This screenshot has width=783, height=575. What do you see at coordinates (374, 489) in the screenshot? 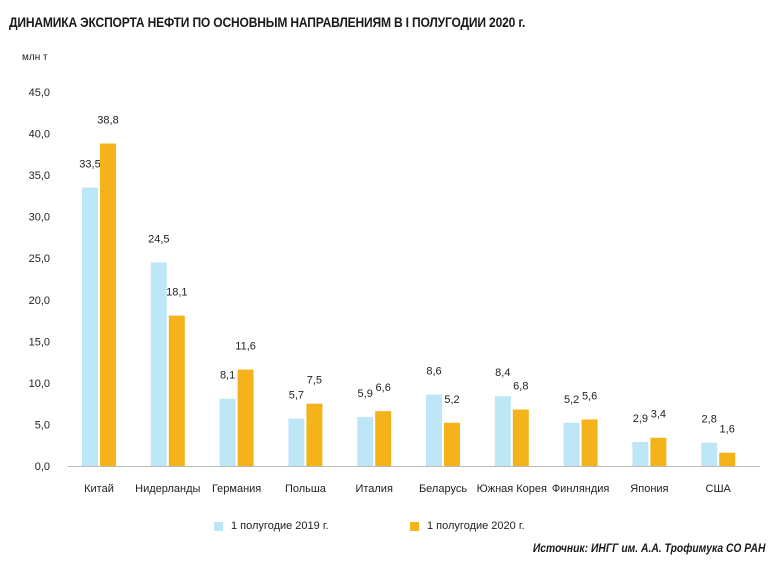
I see `x-category-label: Италия` at bounding box center [374, 489].